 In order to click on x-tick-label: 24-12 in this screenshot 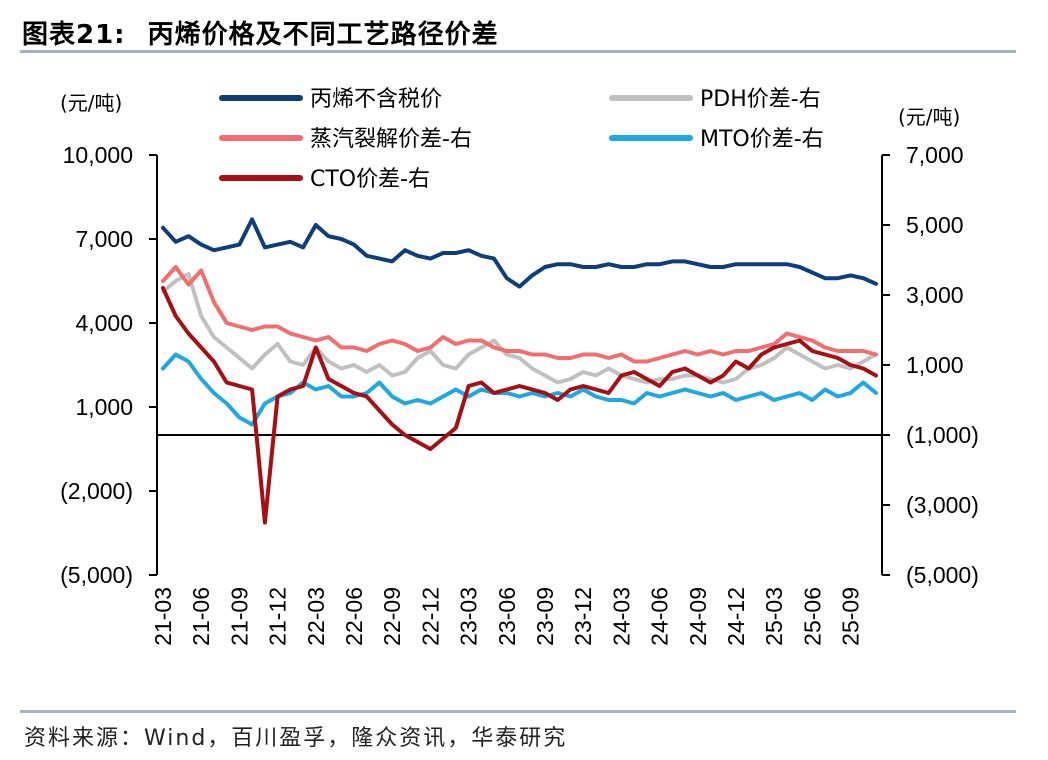, I will do `click(736, 616)`.